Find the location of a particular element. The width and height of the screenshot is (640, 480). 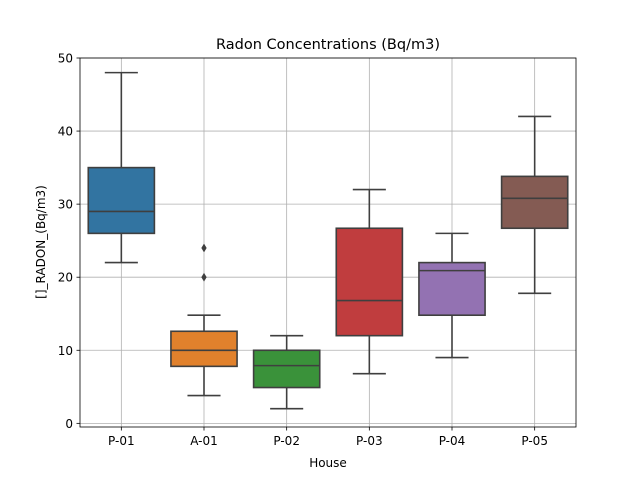

y-tick-label: 20 is located at coordinates (65, 278).